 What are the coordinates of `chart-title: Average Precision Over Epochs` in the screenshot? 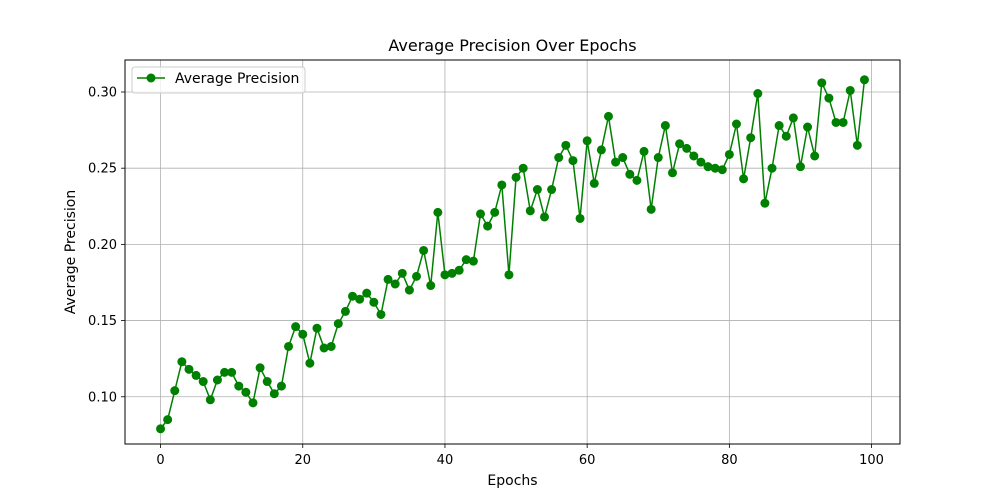 It's located at (512, 45).